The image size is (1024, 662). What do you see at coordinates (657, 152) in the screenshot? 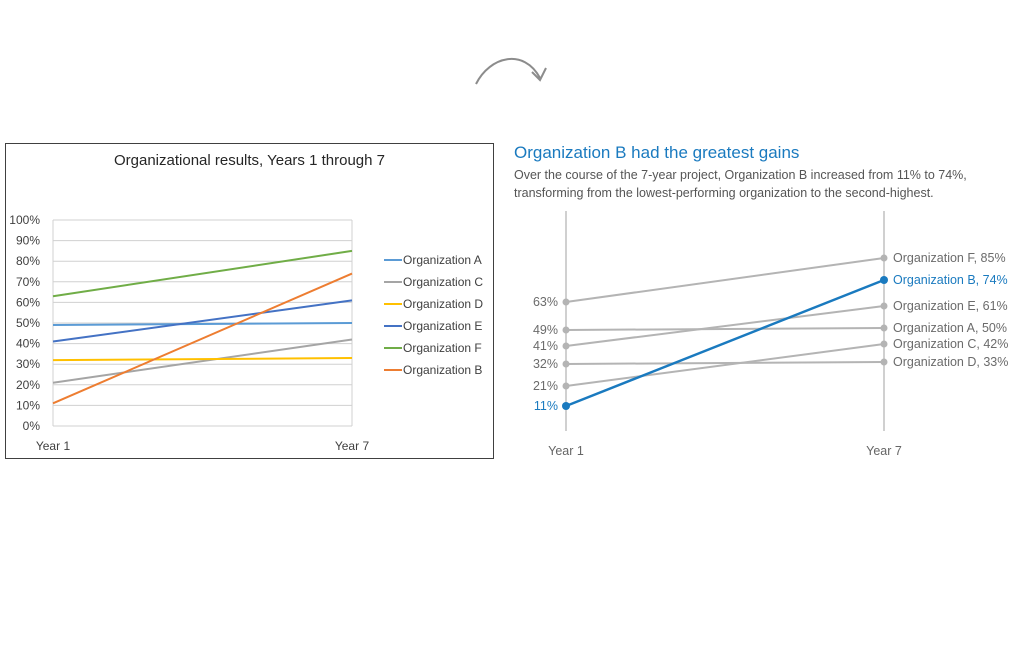
I see `redesigned-chart-title: Organization B had the greatest gains` at bounding box center [657, 152].